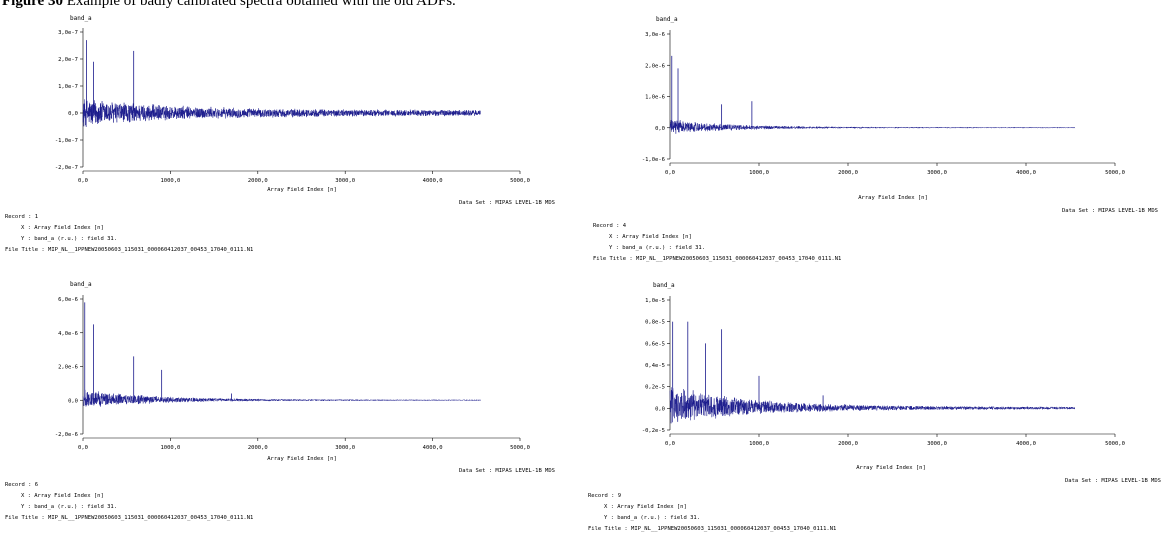  Describe the element at coordinates (655, 98) in the screenshot. I see `y-tick-label: 1,0e-6` at that location.